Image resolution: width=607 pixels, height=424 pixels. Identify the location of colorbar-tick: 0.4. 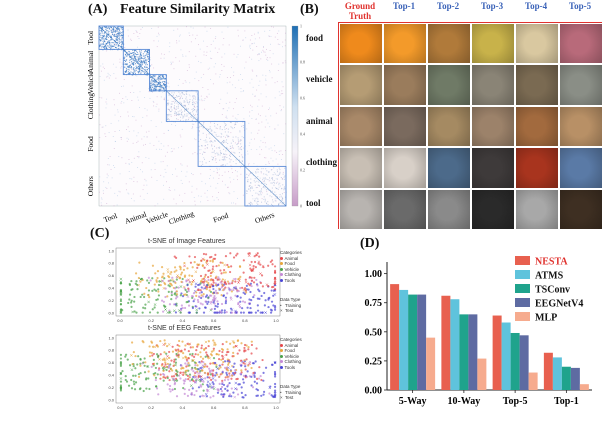
(302, 134).